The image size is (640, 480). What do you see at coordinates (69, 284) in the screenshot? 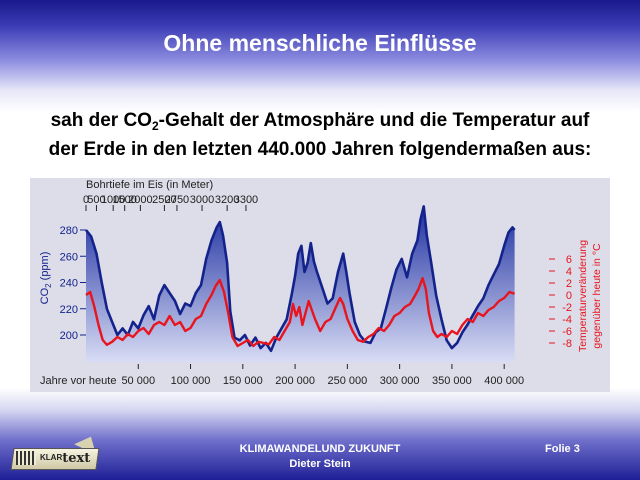
I see `left-axis-tick-label: 240` at bounding box center [69, 284].